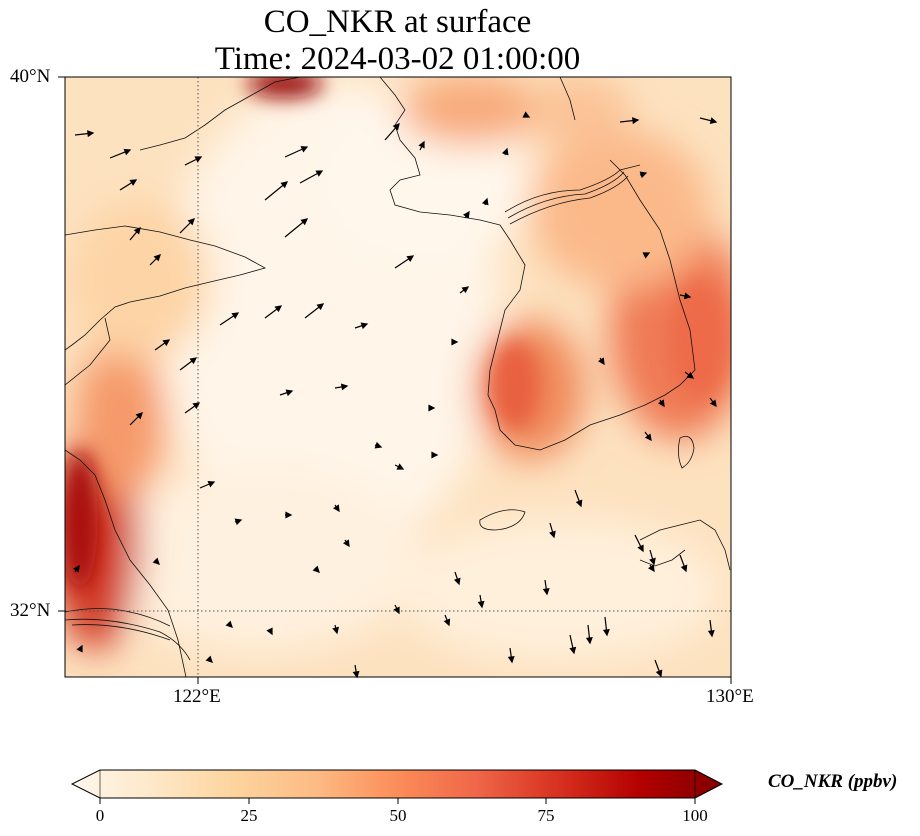 The image size is (920, 836). What do you see at coordinates (100, 815) in the screenshot?
I see `colorbar-tick-label: 0` at bounding box center [100, 815].